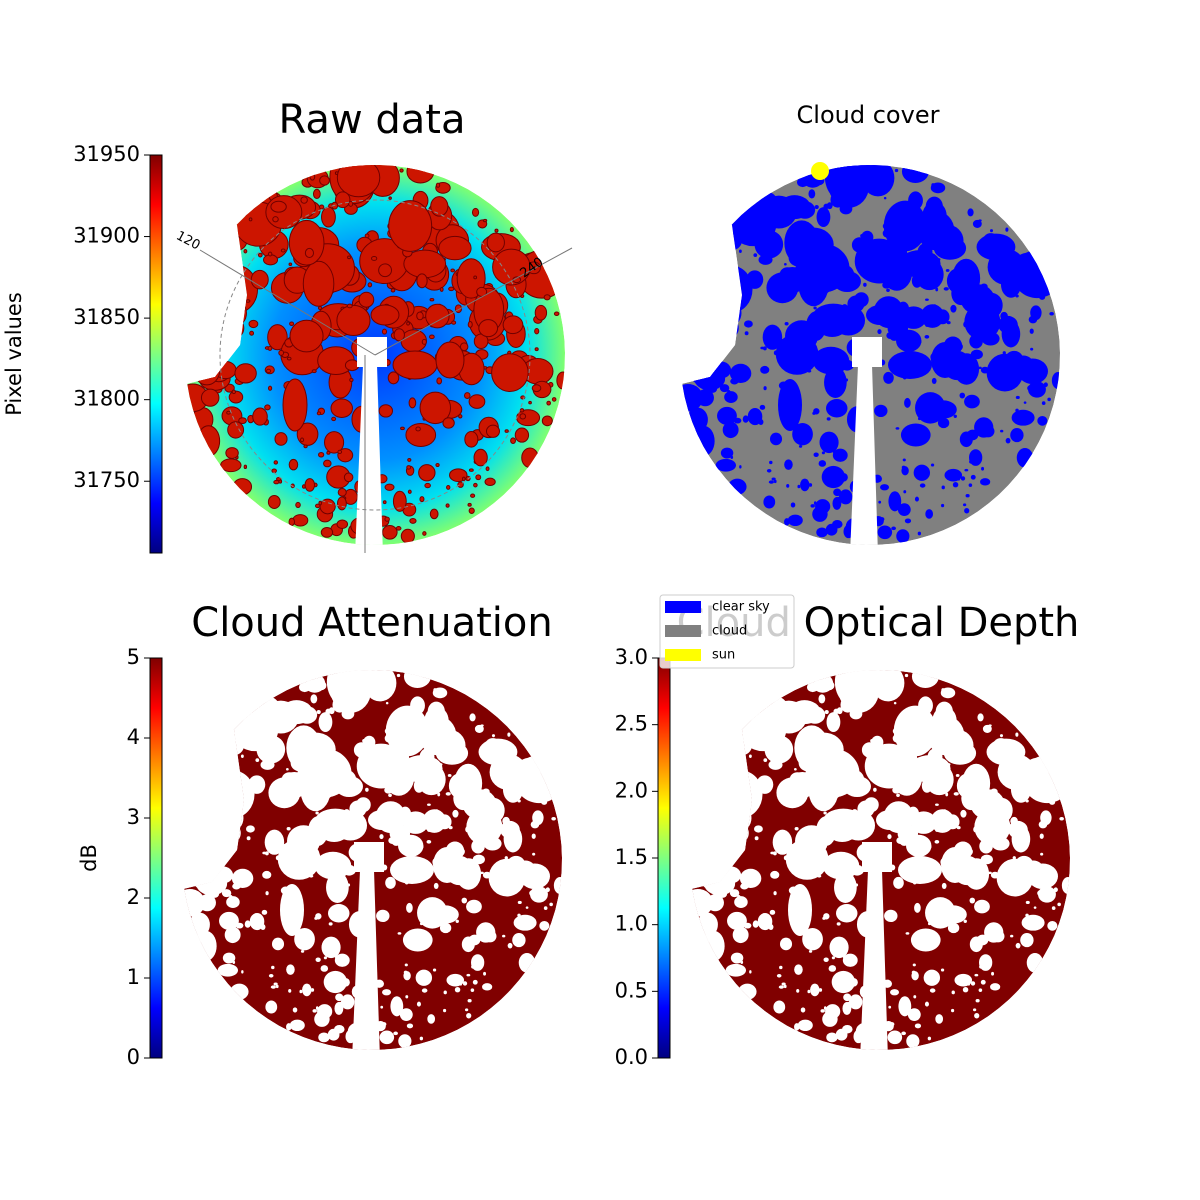 The width and height of the screenshot is (1200, 1200). Describe the element at coordinates (375, 355) in the screenshot. I see `elevation-circle` at that location.